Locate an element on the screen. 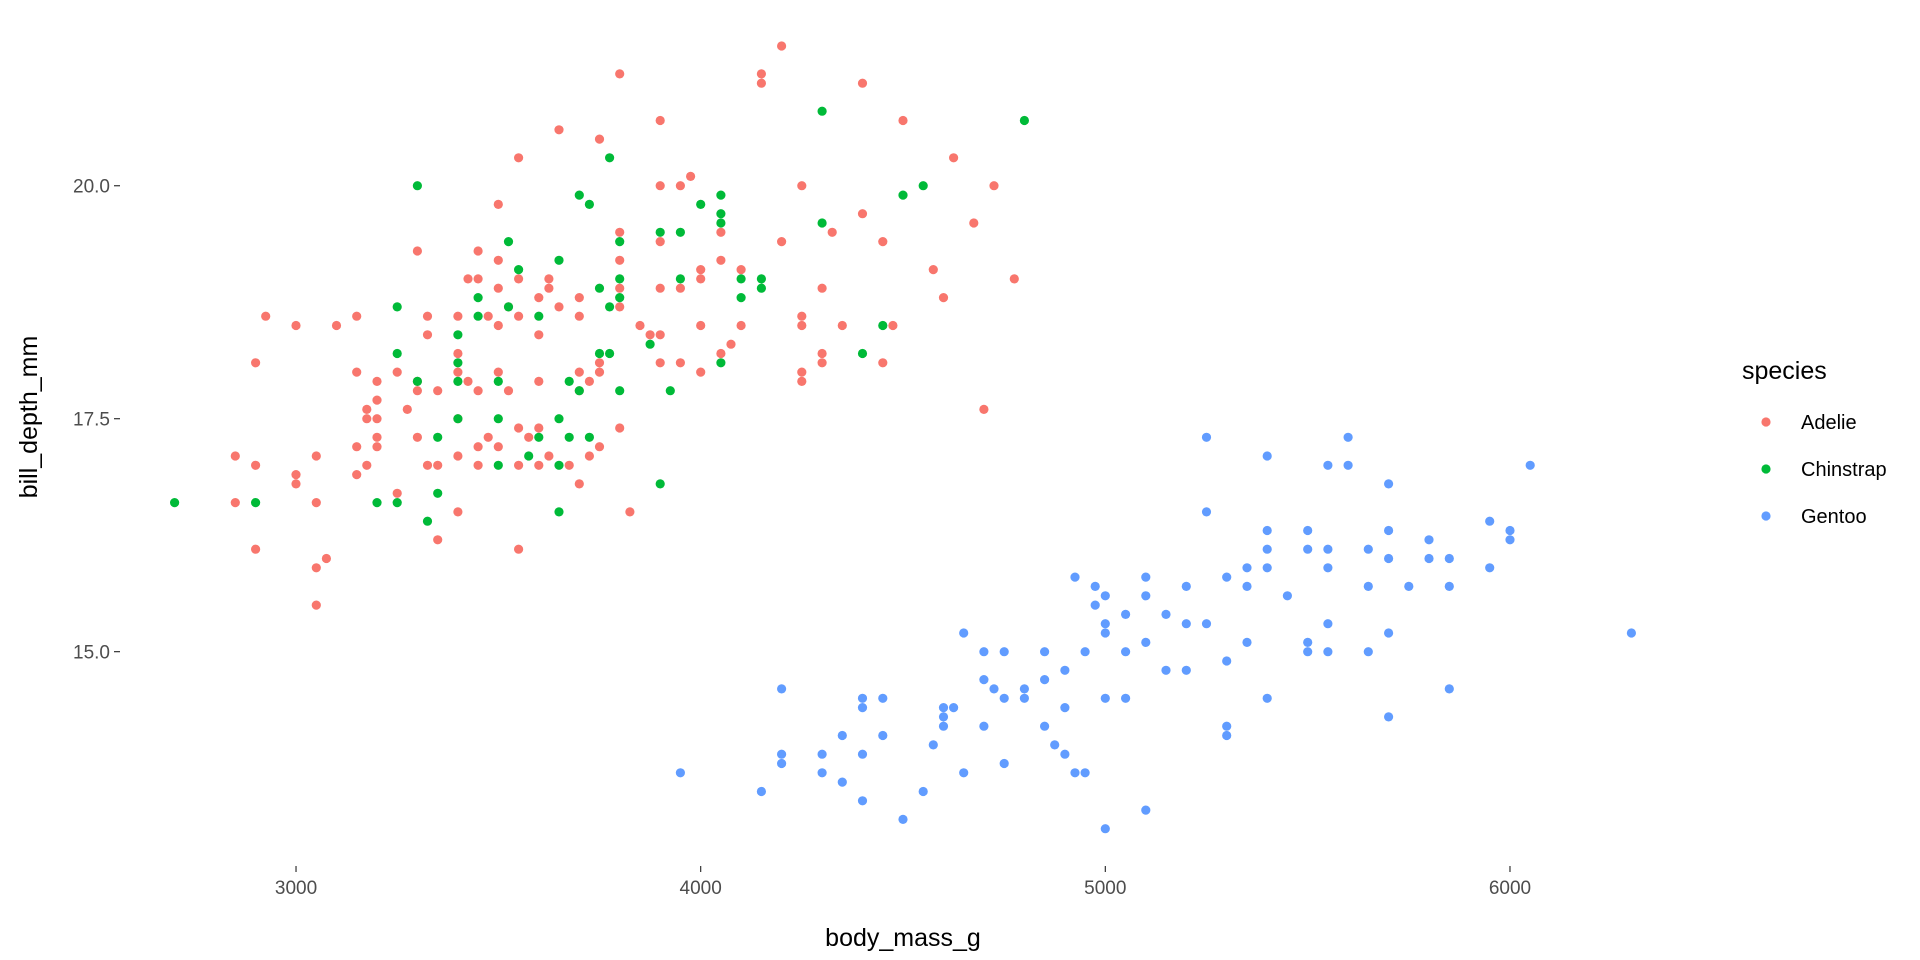 Image resolution: width=1920 pixels, height=960 pixels. legend-title: species is located at coordinates (1784, 371).